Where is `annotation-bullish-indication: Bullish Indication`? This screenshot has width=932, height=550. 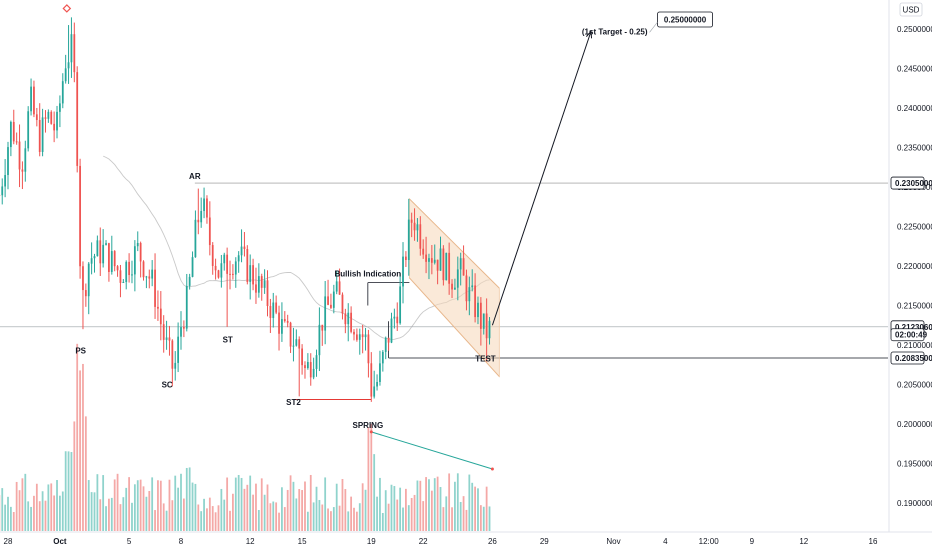 annotation-bullish-indication: Bullish Indication is located at coordinates (368, 273).